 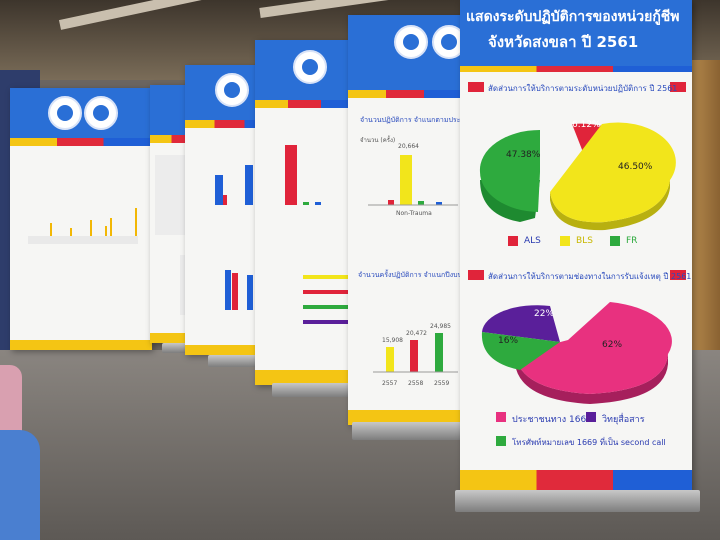 I want to click on banner2-sub-label: จำนวน (ครั้ง), so click(x=378, y=140).